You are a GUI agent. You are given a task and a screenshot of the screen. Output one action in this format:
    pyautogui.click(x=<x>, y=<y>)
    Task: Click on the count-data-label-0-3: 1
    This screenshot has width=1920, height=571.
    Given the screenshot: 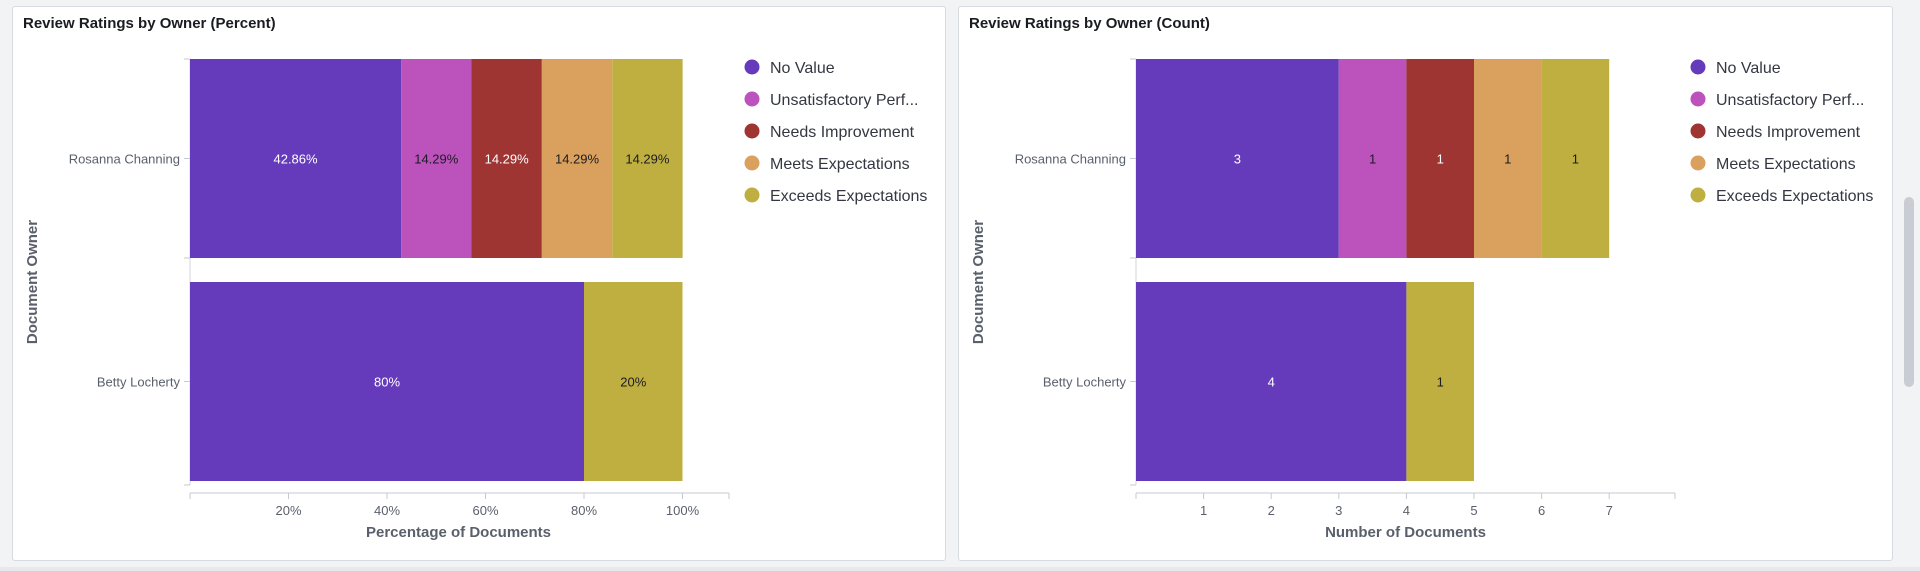 What is the action you would take?
    pyautogui.click(x=1507, y=159)
    